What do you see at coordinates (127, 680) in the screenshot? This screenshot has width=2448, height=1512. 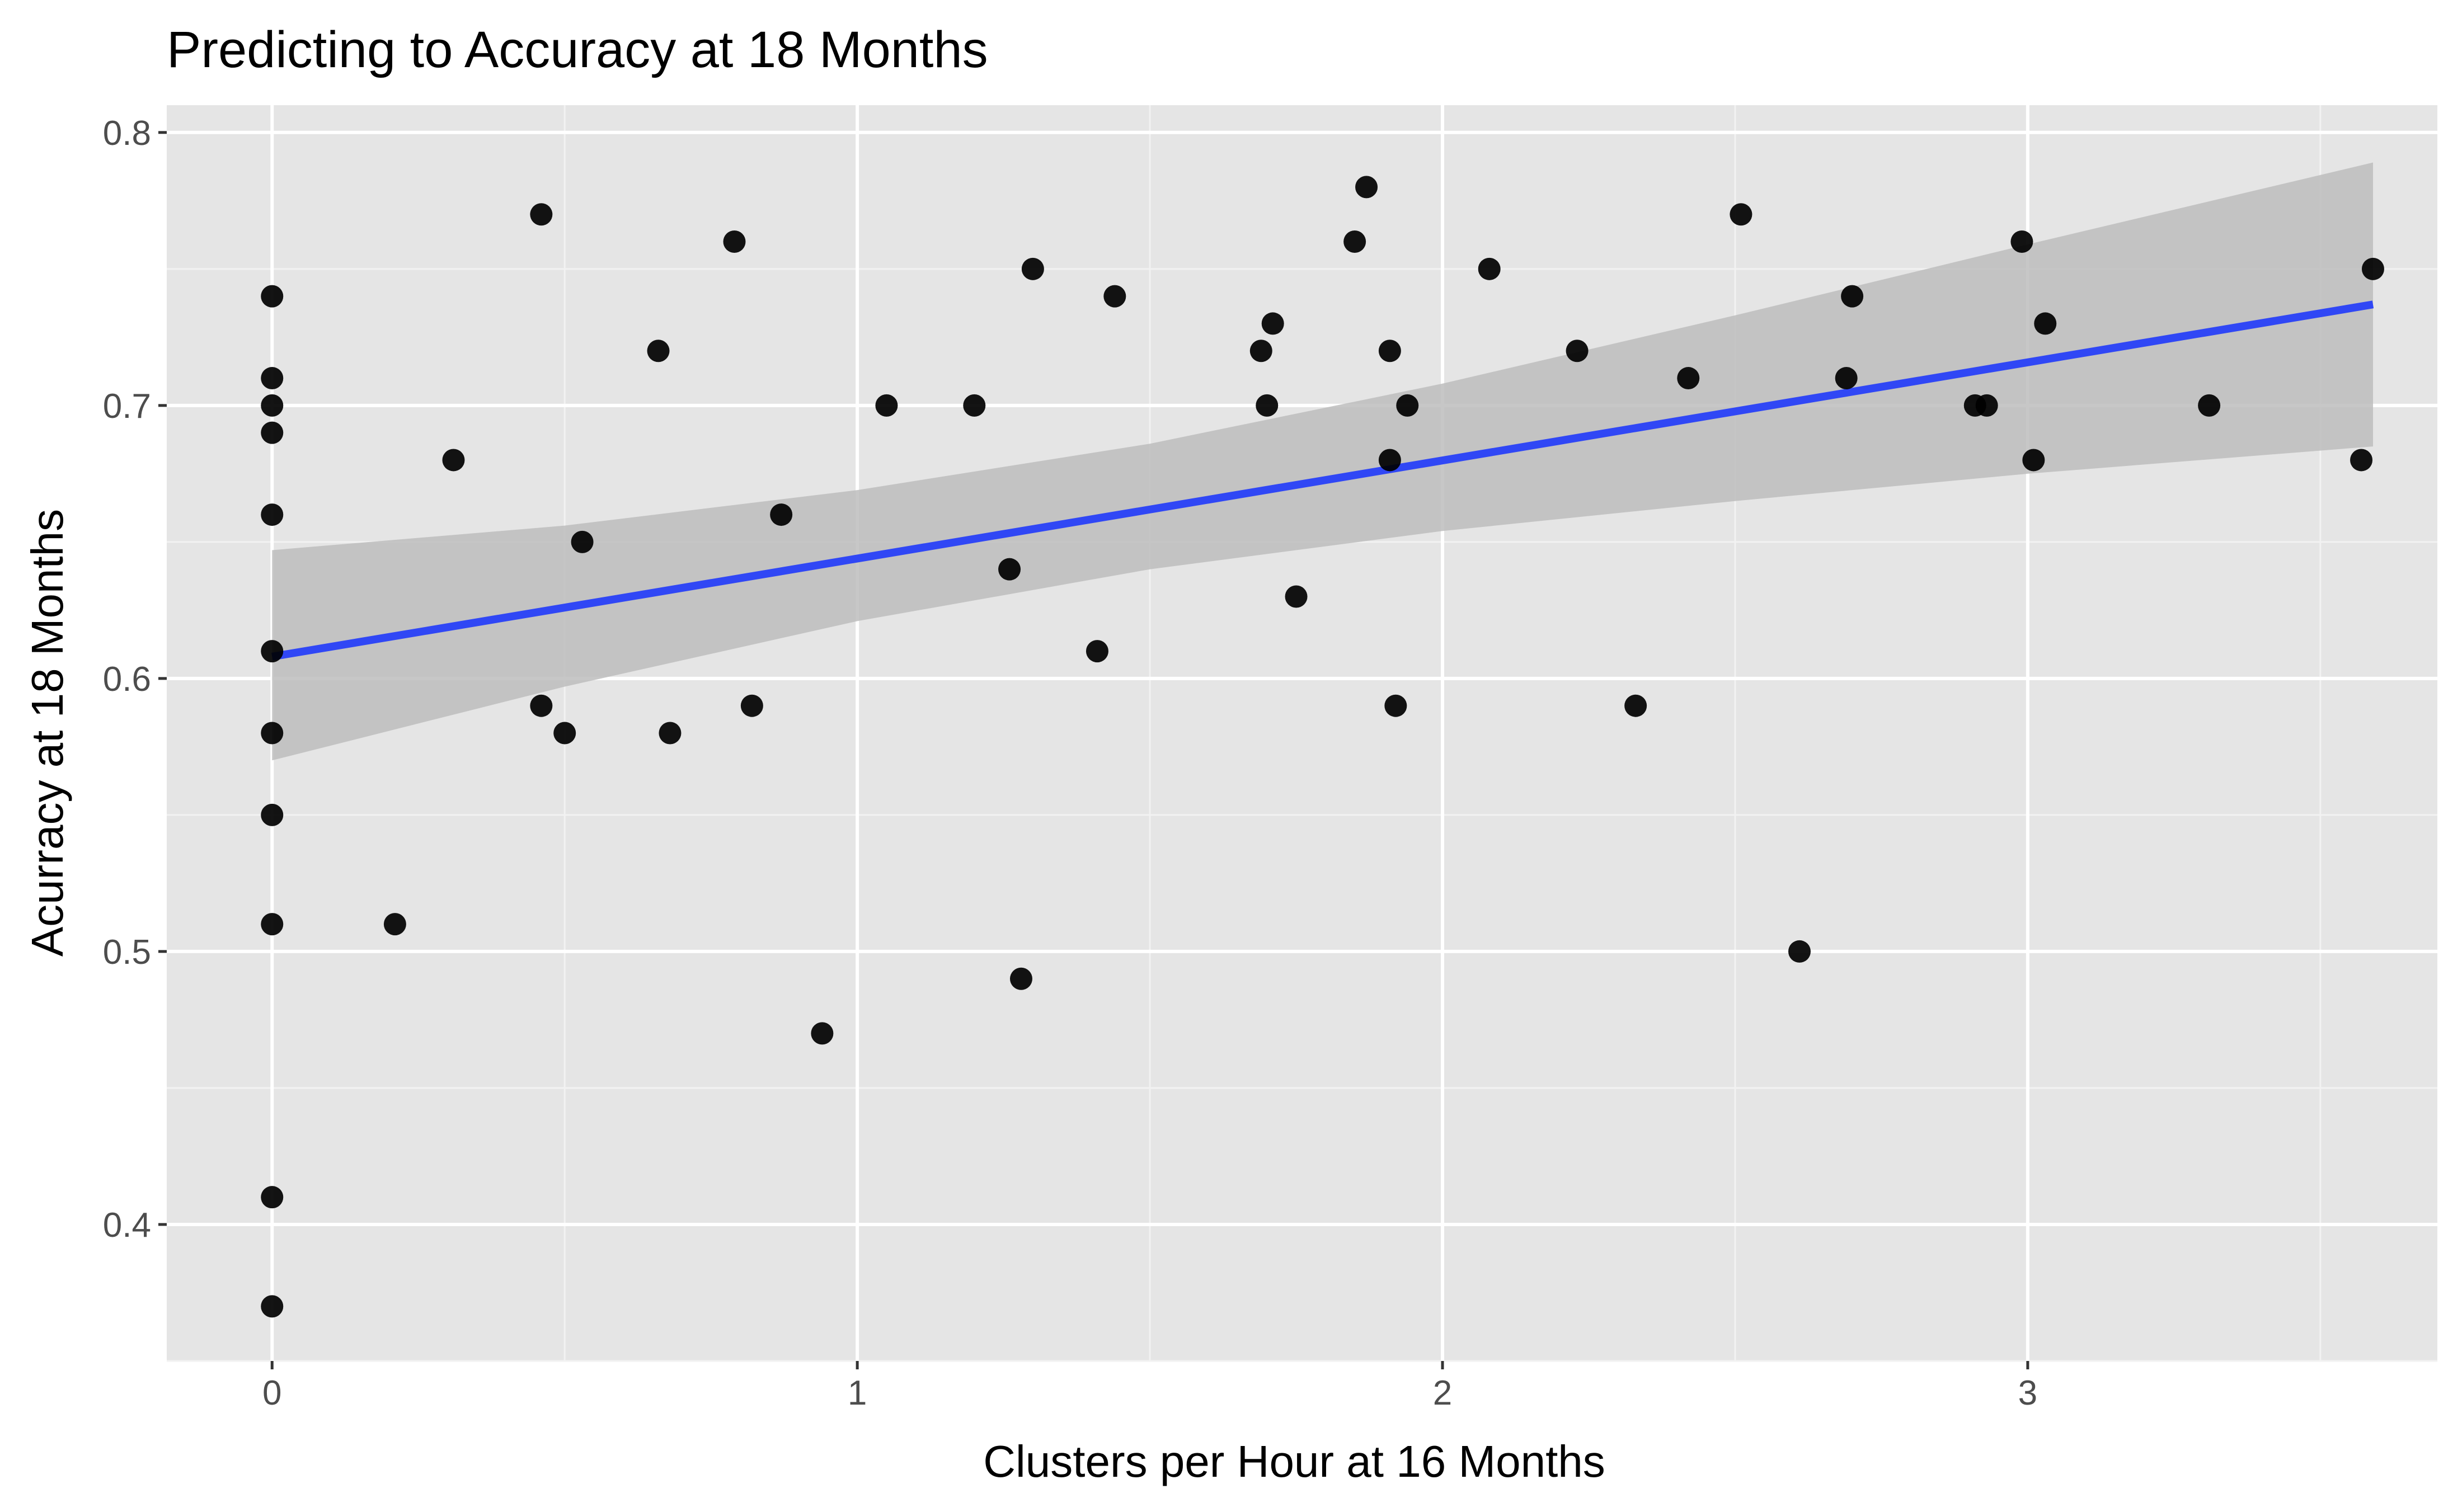 I see `y-tick-label: 0.6` at bounding box center [127, 680].